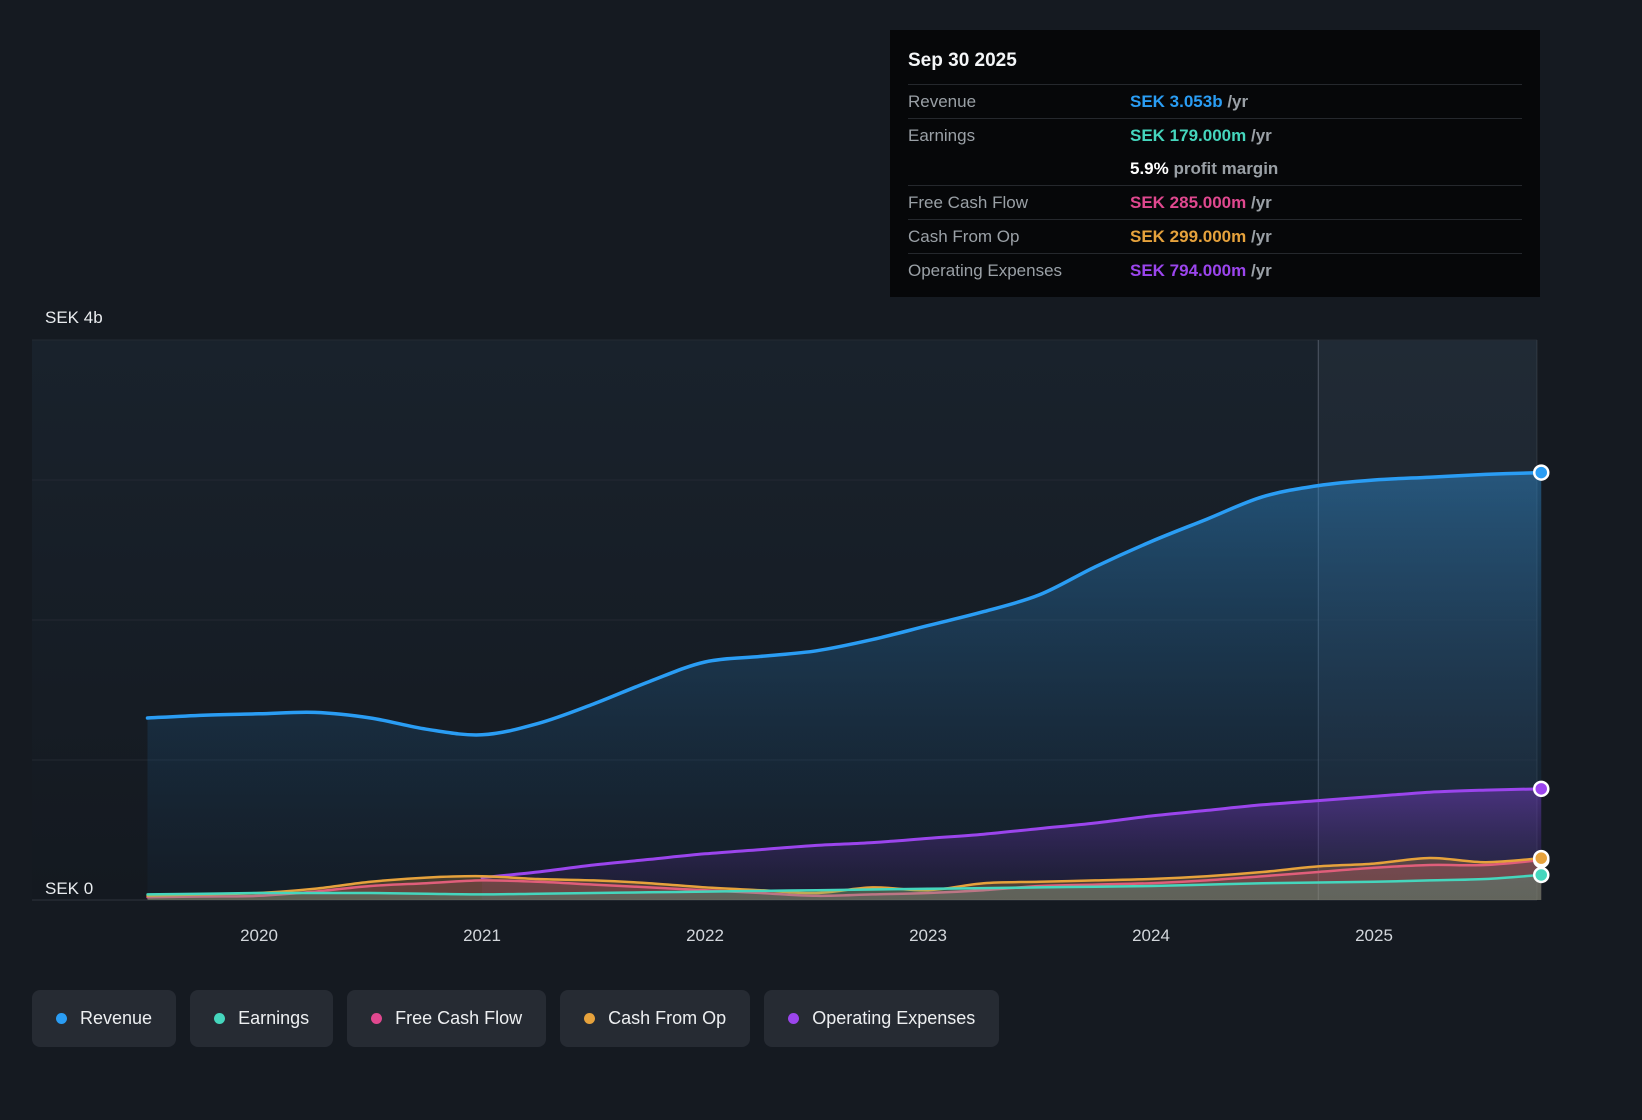 This screenshot has width=1642, height=1120. What do you see at coordinates (667, 1018) in the screenshot?
I see `legend-item-label: Cash From Op` at bounding box center [667, 1018].